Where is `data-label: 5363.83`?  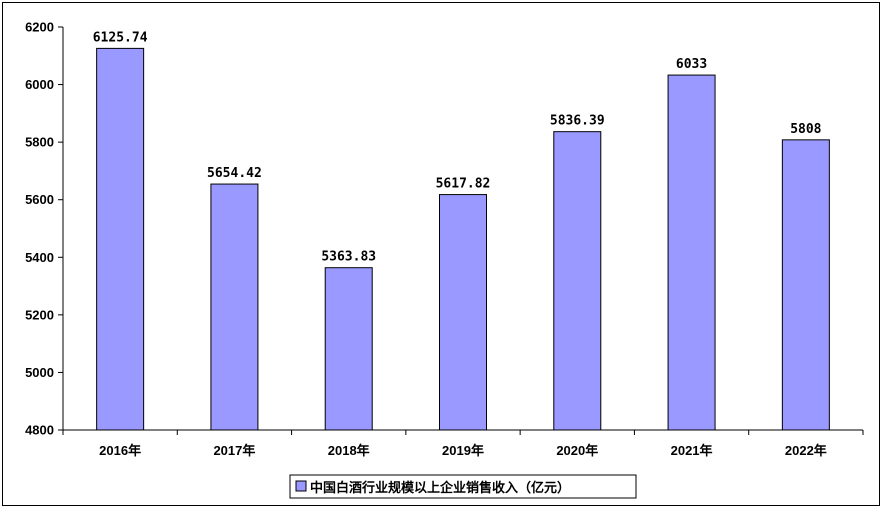
data-label: 5363.83 is located at coordinates (348, 257).